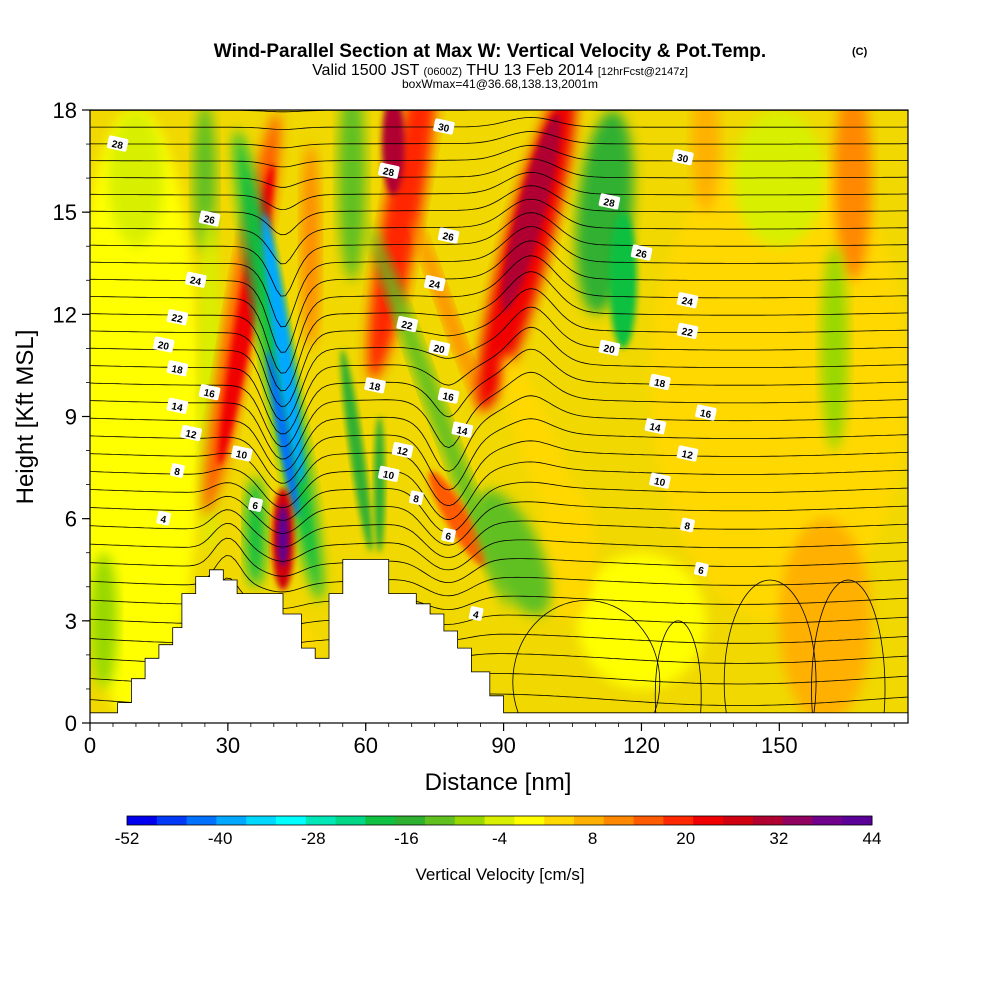 The image size is (1000, 1000). Describe the element at coordinates (90, 745) in the screenshot. I see `x-tick-label: 0` at that location.